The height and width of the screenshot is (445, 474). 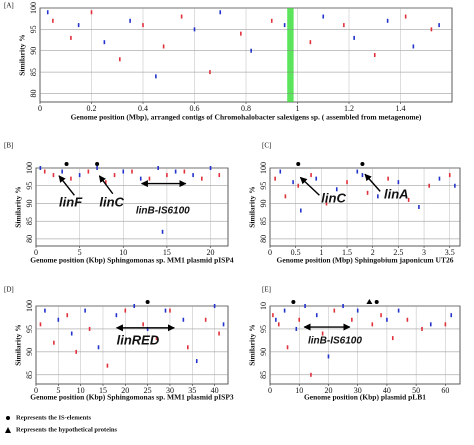 I want to click on y-tick-label: 95, so click(x=263, y=329).